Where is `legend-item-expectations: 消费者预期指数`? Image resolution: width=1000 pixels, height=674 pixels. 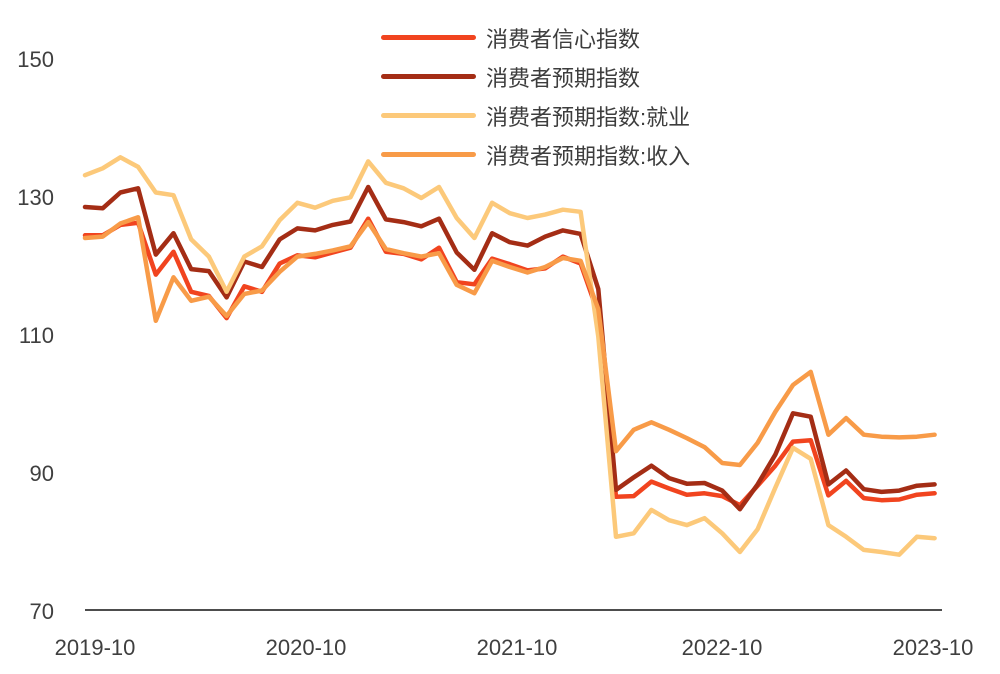 legend-item-expectations: 消费者预期指数 is located at coordinates (535, 76).